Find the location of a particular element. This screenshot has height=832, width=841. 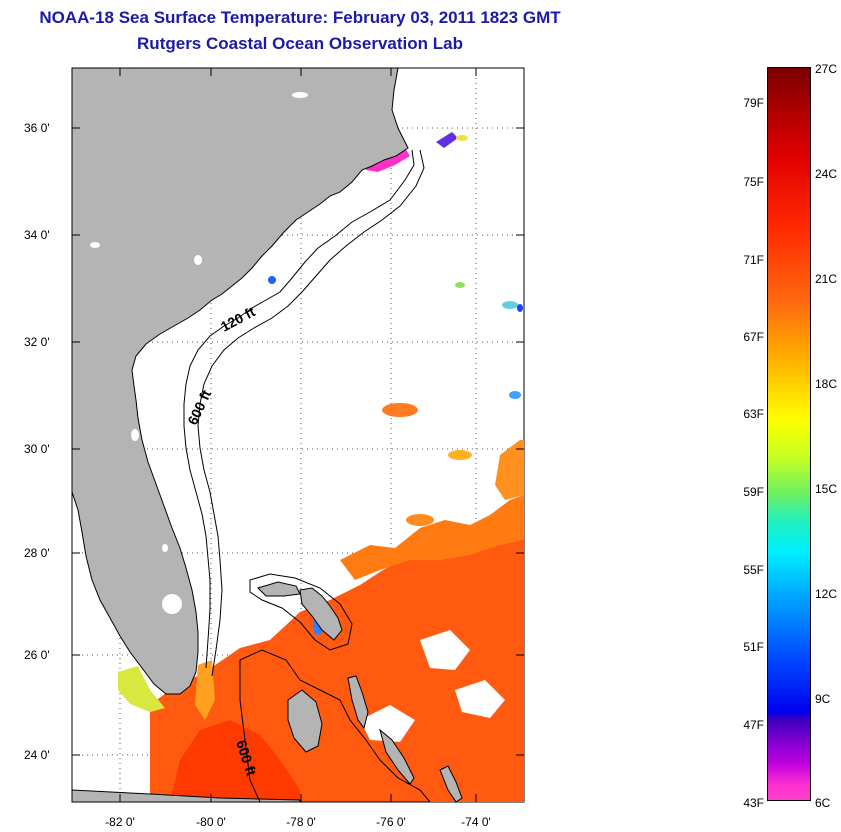

land-bahamas-grand is located at coordinates (279, 589).